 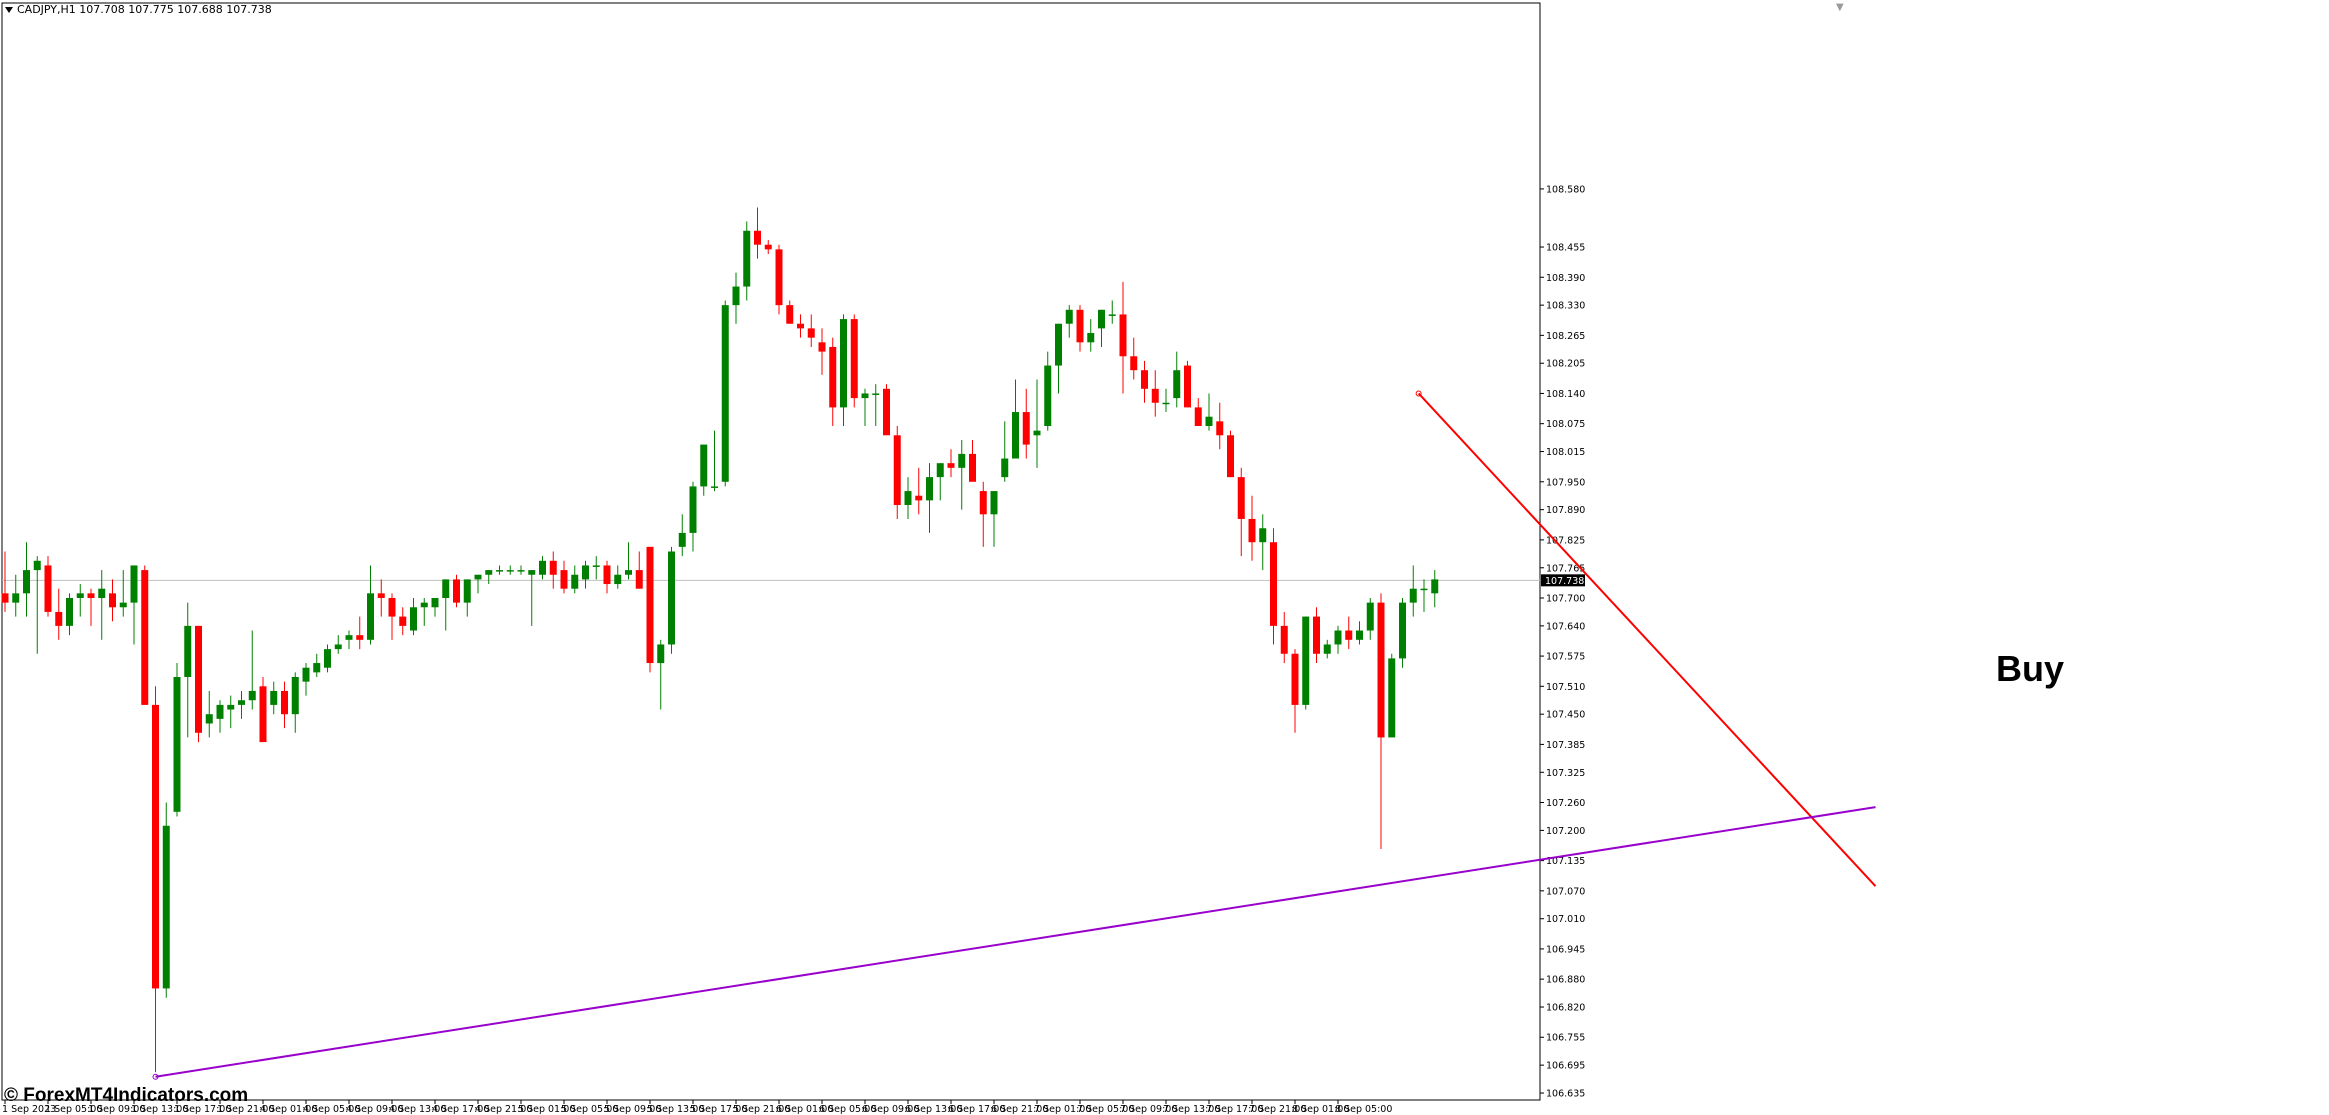 What do you see at coordinates (1565, 980) in the screenshot?
I see `y-tick-label: 106.880` at bounding box center [1565, 980].